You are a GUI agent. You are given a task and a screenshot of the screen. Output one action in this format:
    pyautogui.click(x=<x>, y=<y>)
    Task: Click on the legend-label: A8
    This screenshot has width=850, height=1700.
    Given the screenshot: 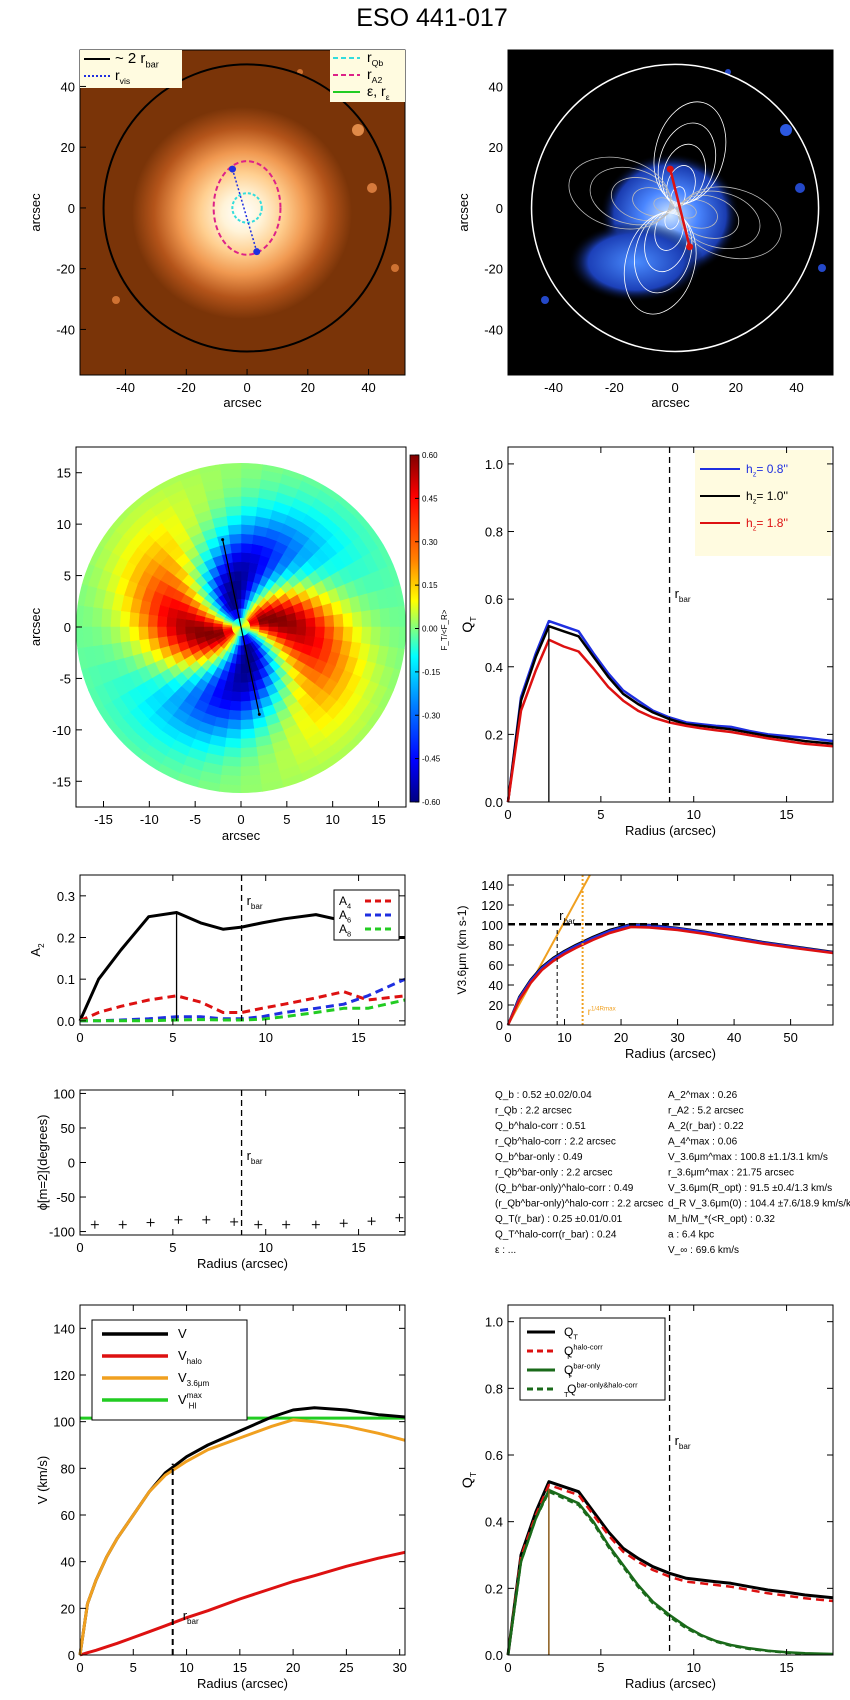 What is the action you would take?
    pyautogui.click(x=345, y=930)
    